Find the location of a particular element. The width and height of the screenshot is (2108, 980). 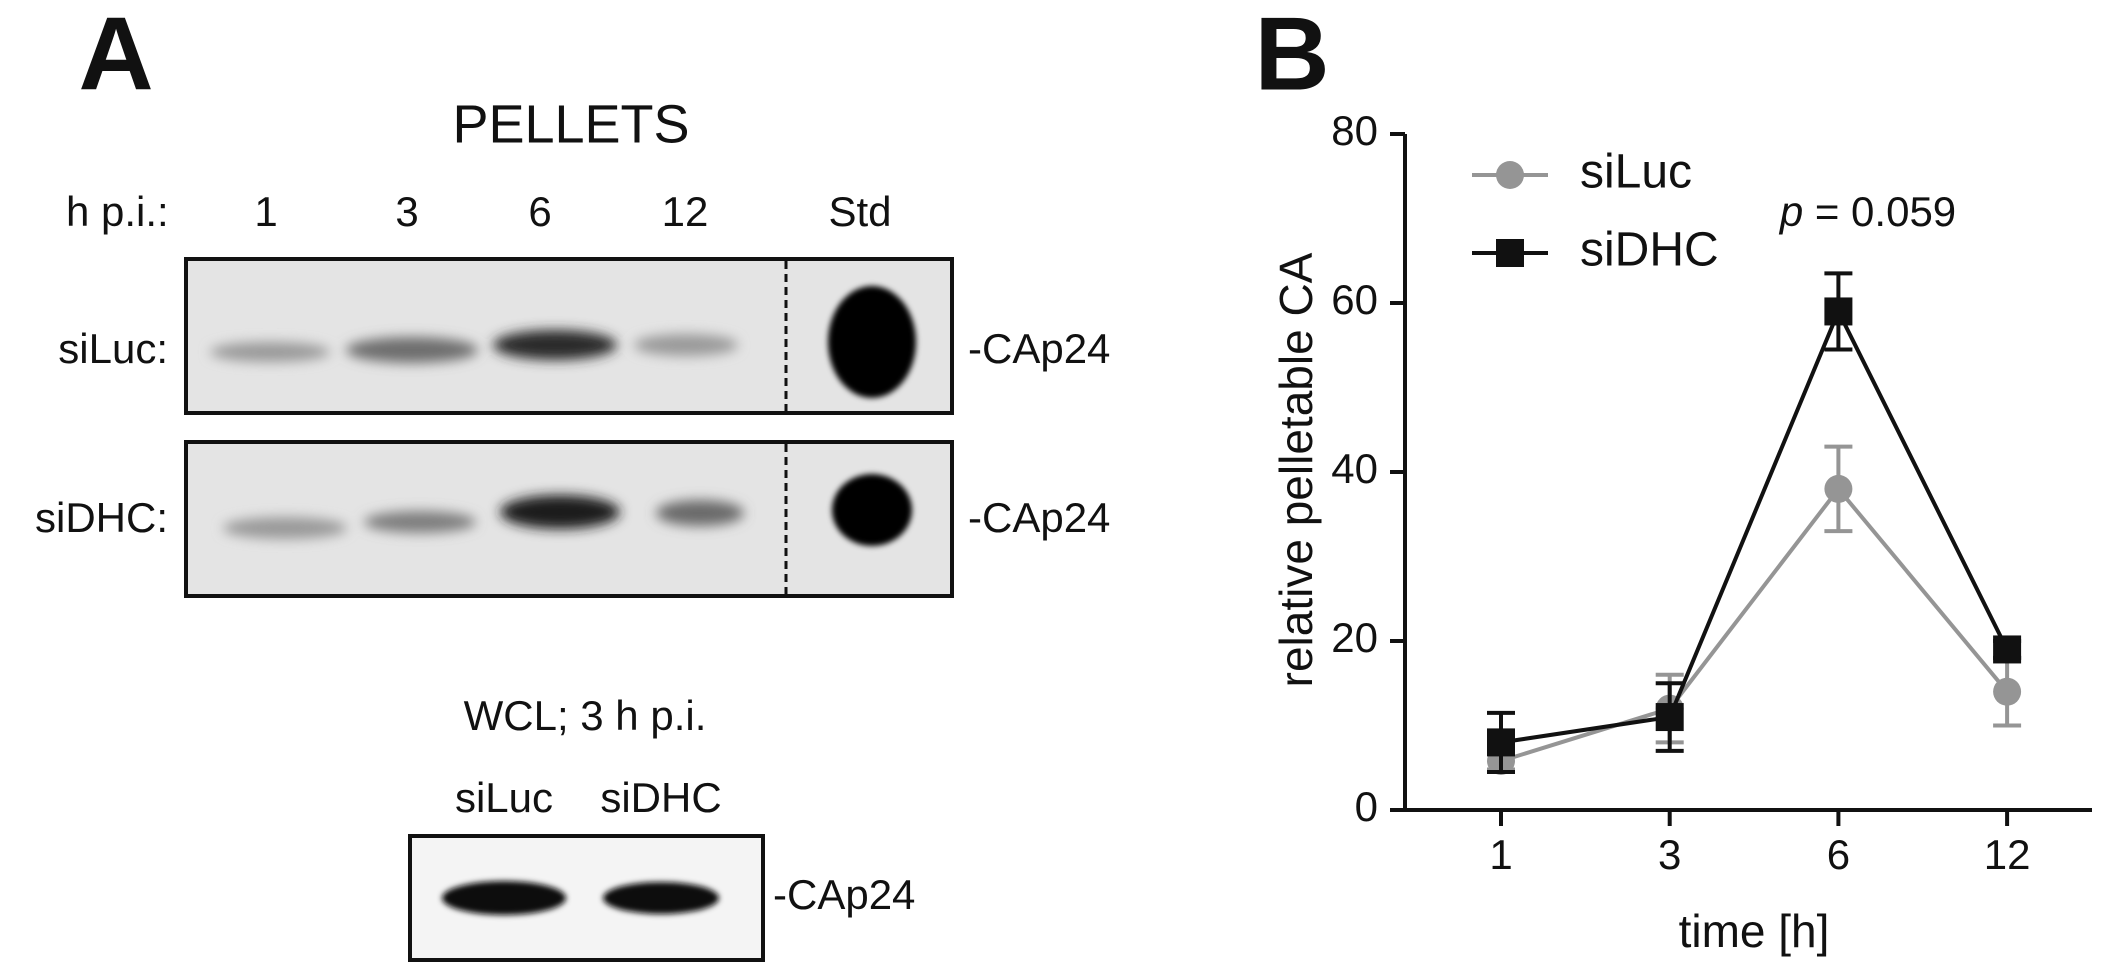

x-tick-label: 3 is located at coordinates (1669, 854).